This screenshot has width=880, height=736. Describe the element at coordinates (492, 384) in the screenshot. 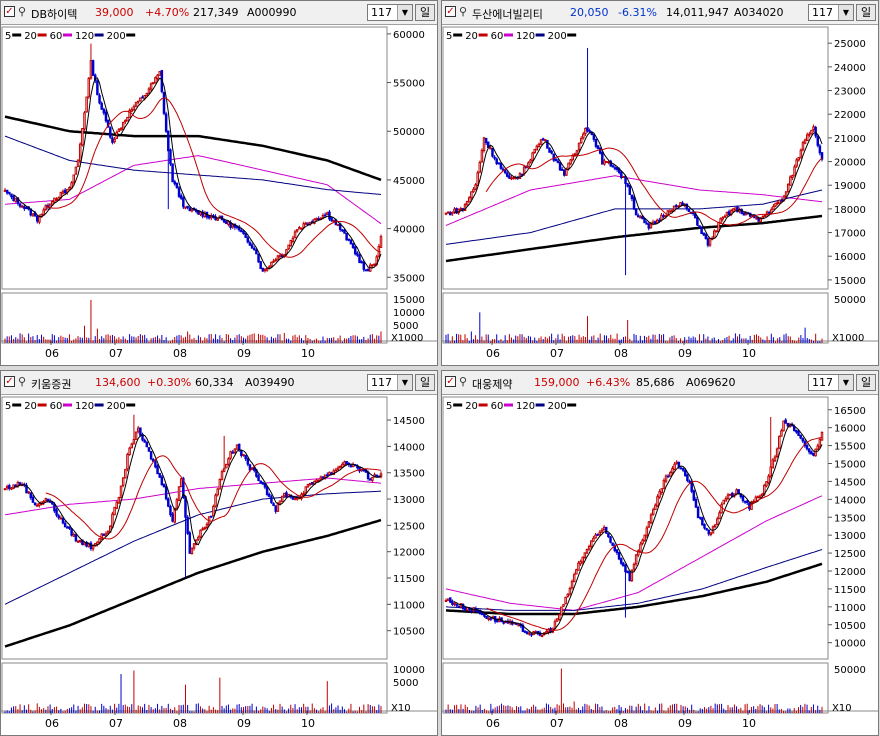

I see `stock-name: 대웅제약` at that location.